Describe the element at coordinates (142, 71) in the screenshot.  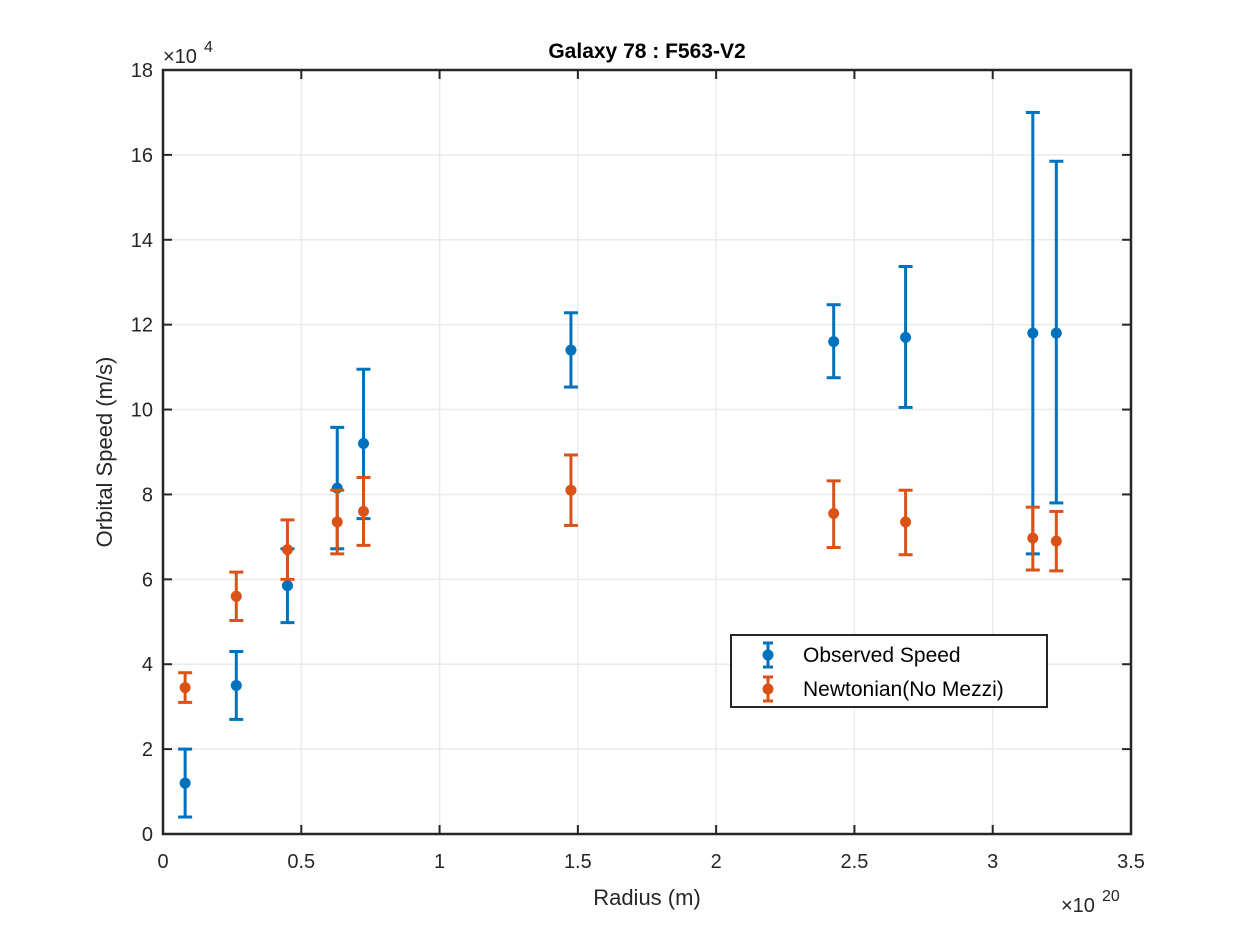
I see `y-tick-label: 18` at that location.